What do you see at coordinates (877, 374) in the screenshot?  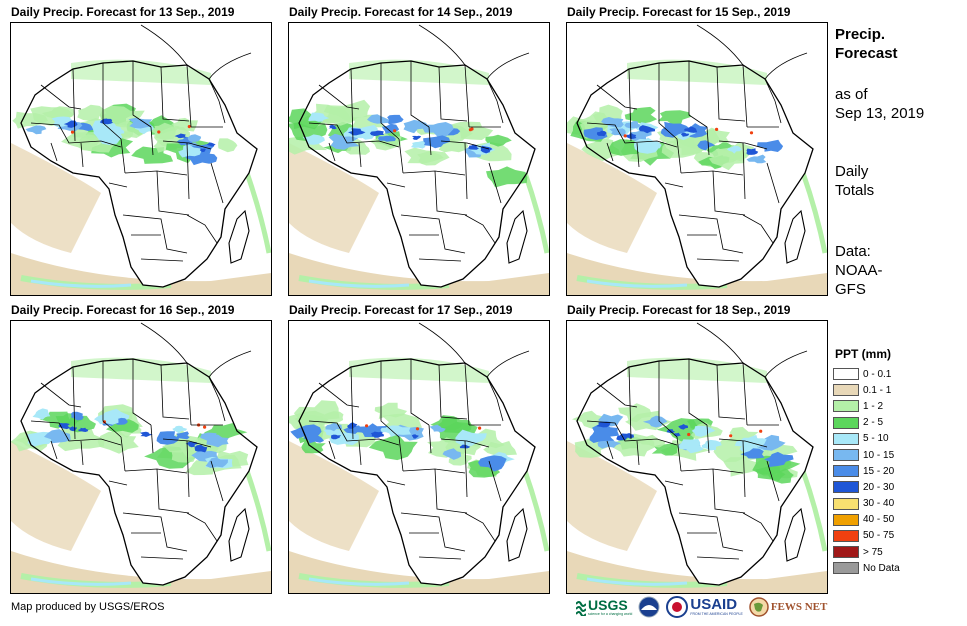 I see `legend-label: 0 - 0.1` at bounding box center [877, 374].